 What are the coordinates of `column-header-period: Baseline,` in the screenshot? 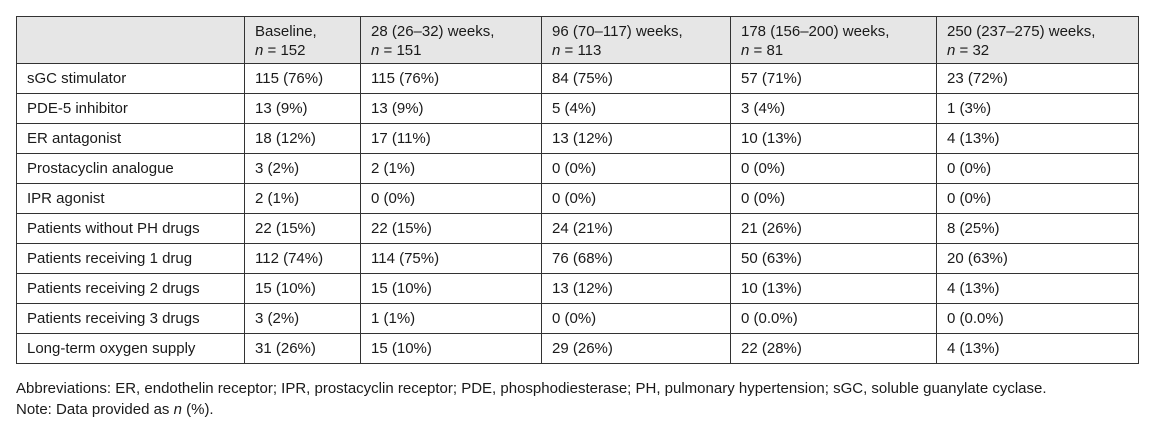 It's located at (286, 31).